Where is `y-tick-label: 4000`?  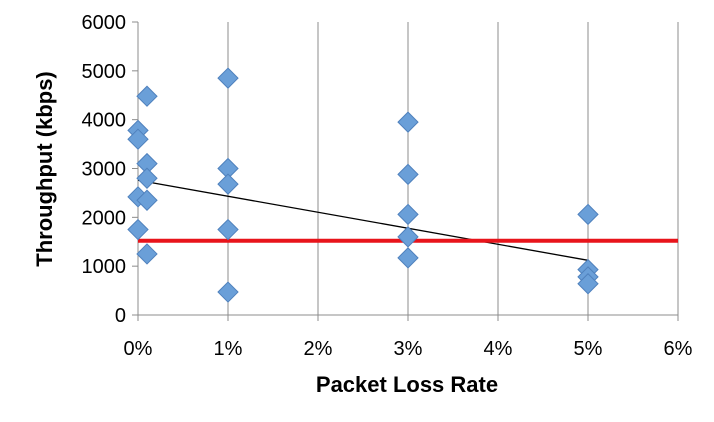 y-tick-label: 4000 is located at coordinates (104, 121).